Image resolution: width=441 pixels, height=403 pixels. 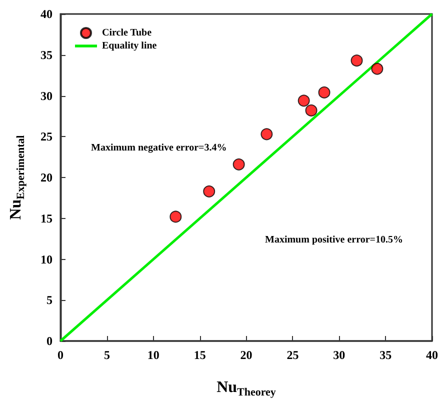 What do you see at coordinates (339, 355) in the screenshot?
I see `x-tick-label: 30` at bounding box center [339, 355].